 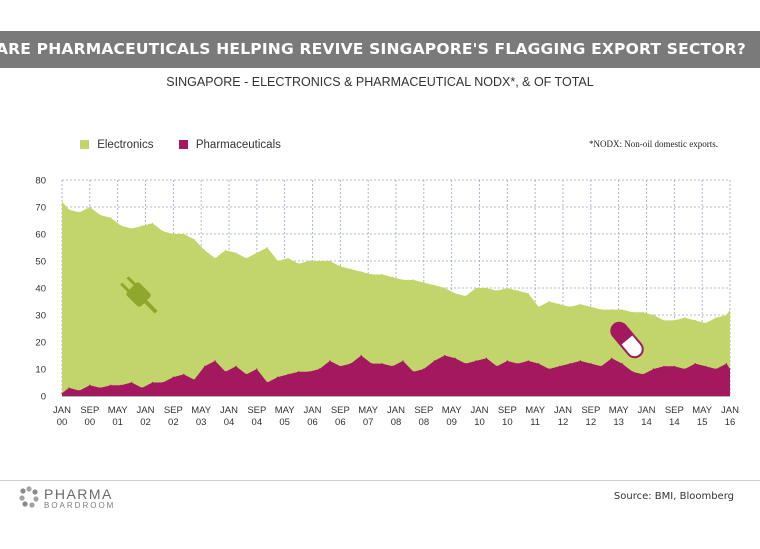 What do you see at coordinates (479, 422) in the screenshot?
I see `x-tick-label-year: 10` at bounding box center [479, 422].